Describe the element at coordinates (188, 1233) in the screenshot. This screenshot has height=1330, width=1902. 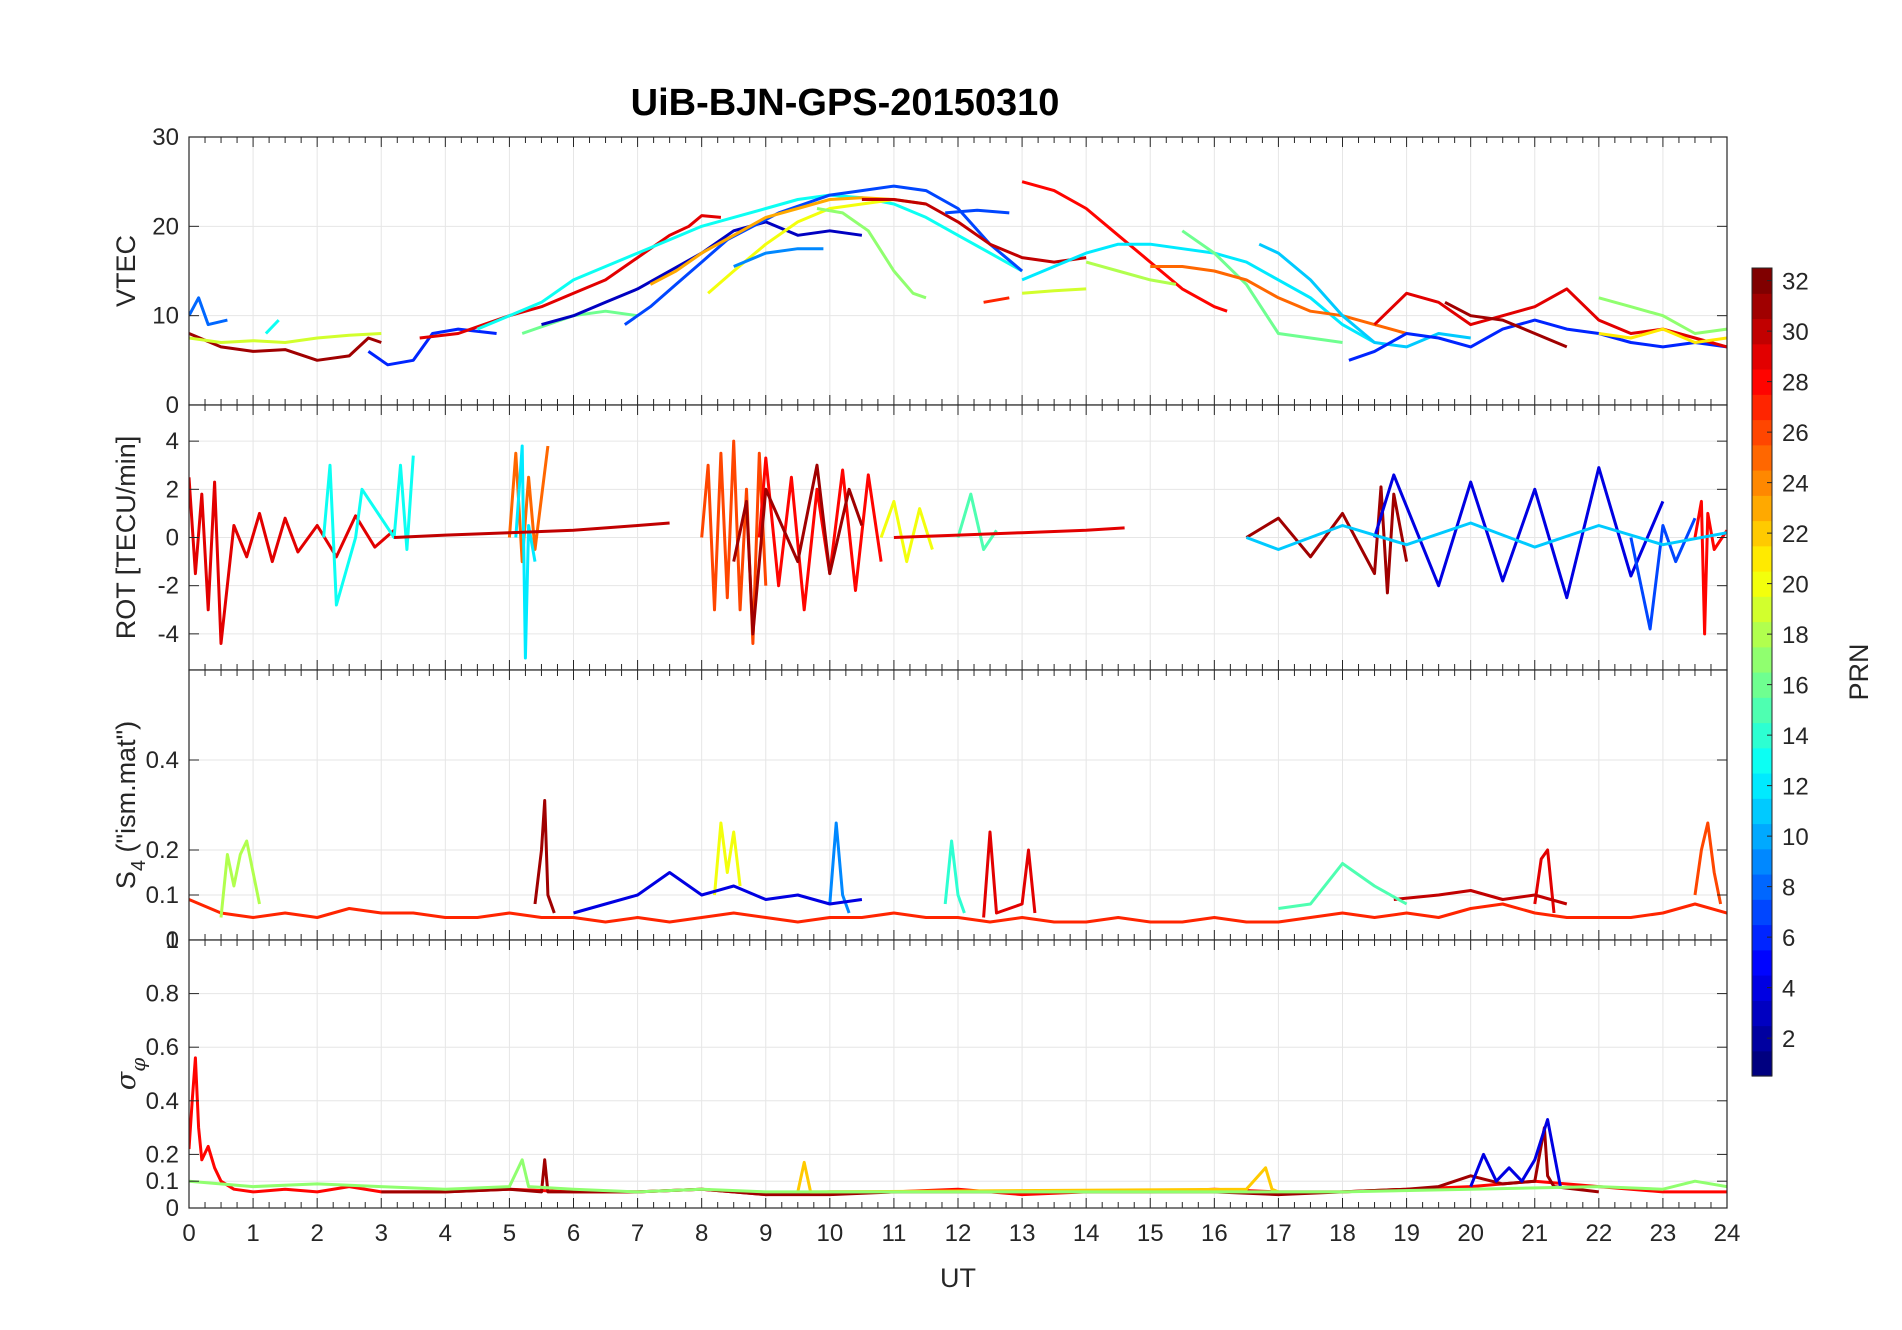
I see `x-tick-label: 0` at that location.